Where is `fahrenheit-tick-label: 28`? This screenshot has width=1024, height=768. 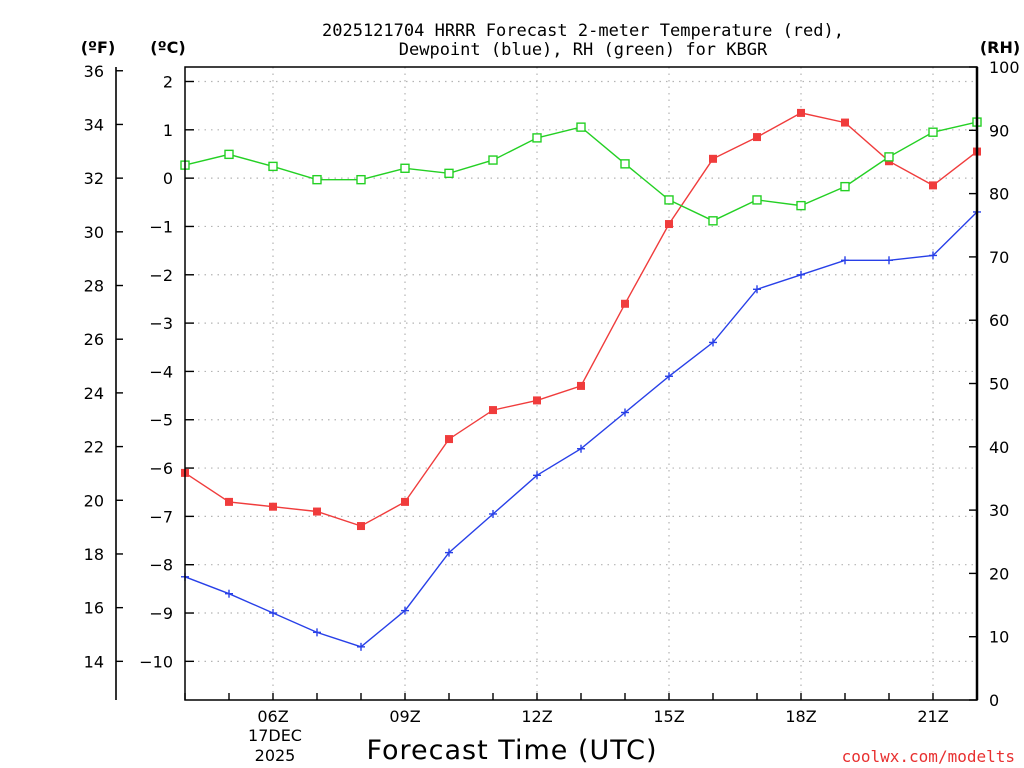 fahrenheit-tick-label: 28 is located at coordinates (94, 286).